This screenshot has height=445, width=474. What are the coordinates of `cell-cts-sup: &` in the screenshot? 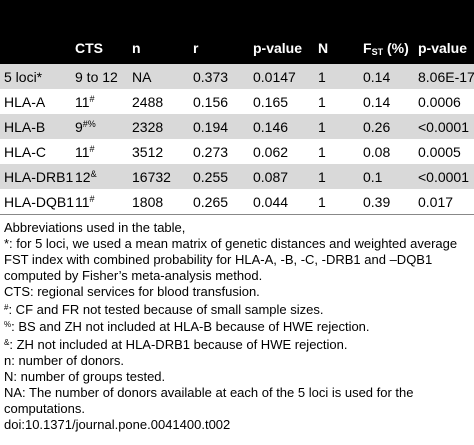 It's located at (93, 174).